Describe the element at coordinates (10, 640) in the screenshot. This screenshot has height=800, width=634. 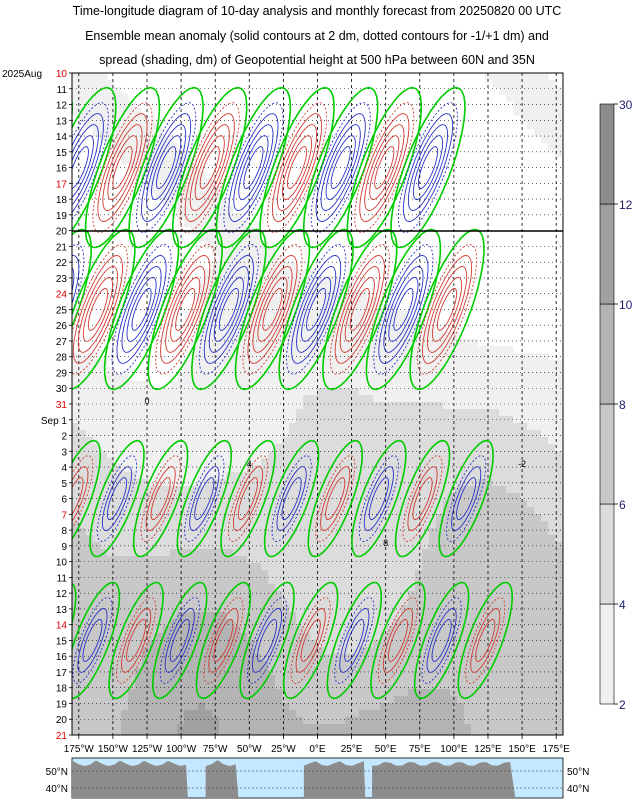
I see `negative-anomaly-contour` at that location.